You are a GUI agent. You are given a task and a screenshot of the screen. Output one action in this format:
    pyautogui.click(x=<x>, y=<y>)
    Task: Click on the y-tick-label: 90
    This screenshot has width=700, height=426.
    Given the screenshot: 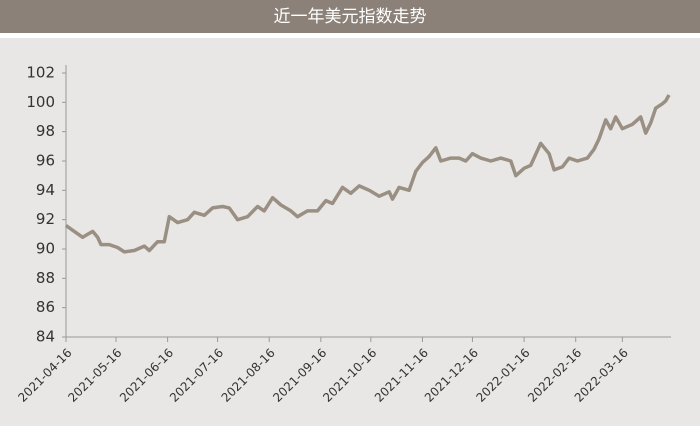 What is the action you would take?
    pyautogui.click(x=45, y=249)
    